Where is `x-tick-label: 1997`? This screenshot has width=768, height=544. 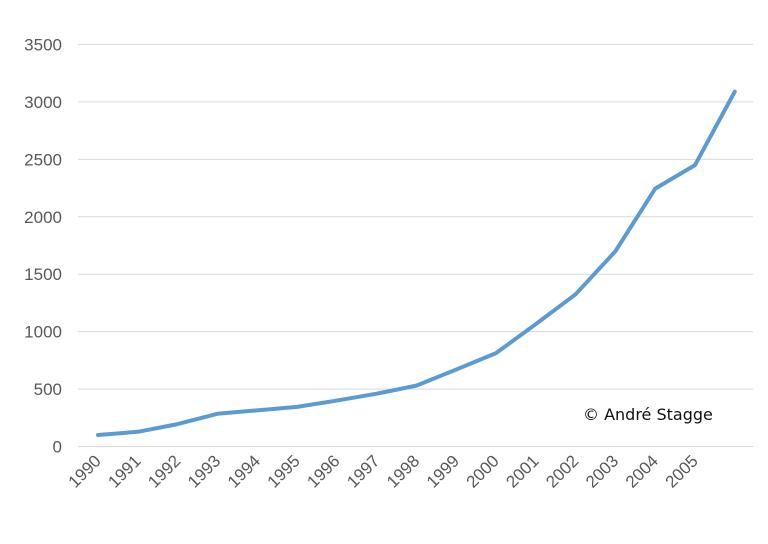 x-tick-label: 1997 is located at coordinates (363, 471).